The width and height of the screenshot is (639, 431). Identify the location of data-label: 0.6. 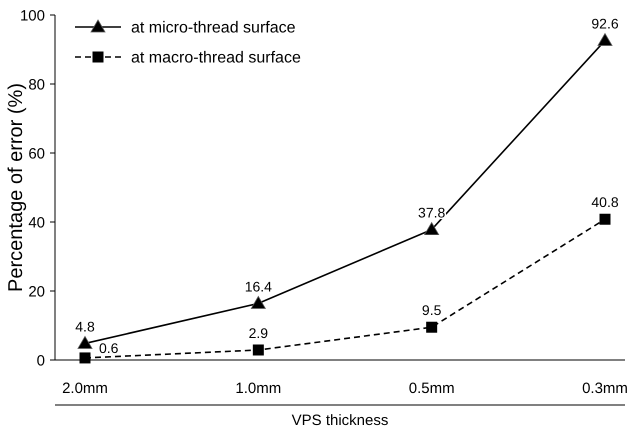
(109, 348).